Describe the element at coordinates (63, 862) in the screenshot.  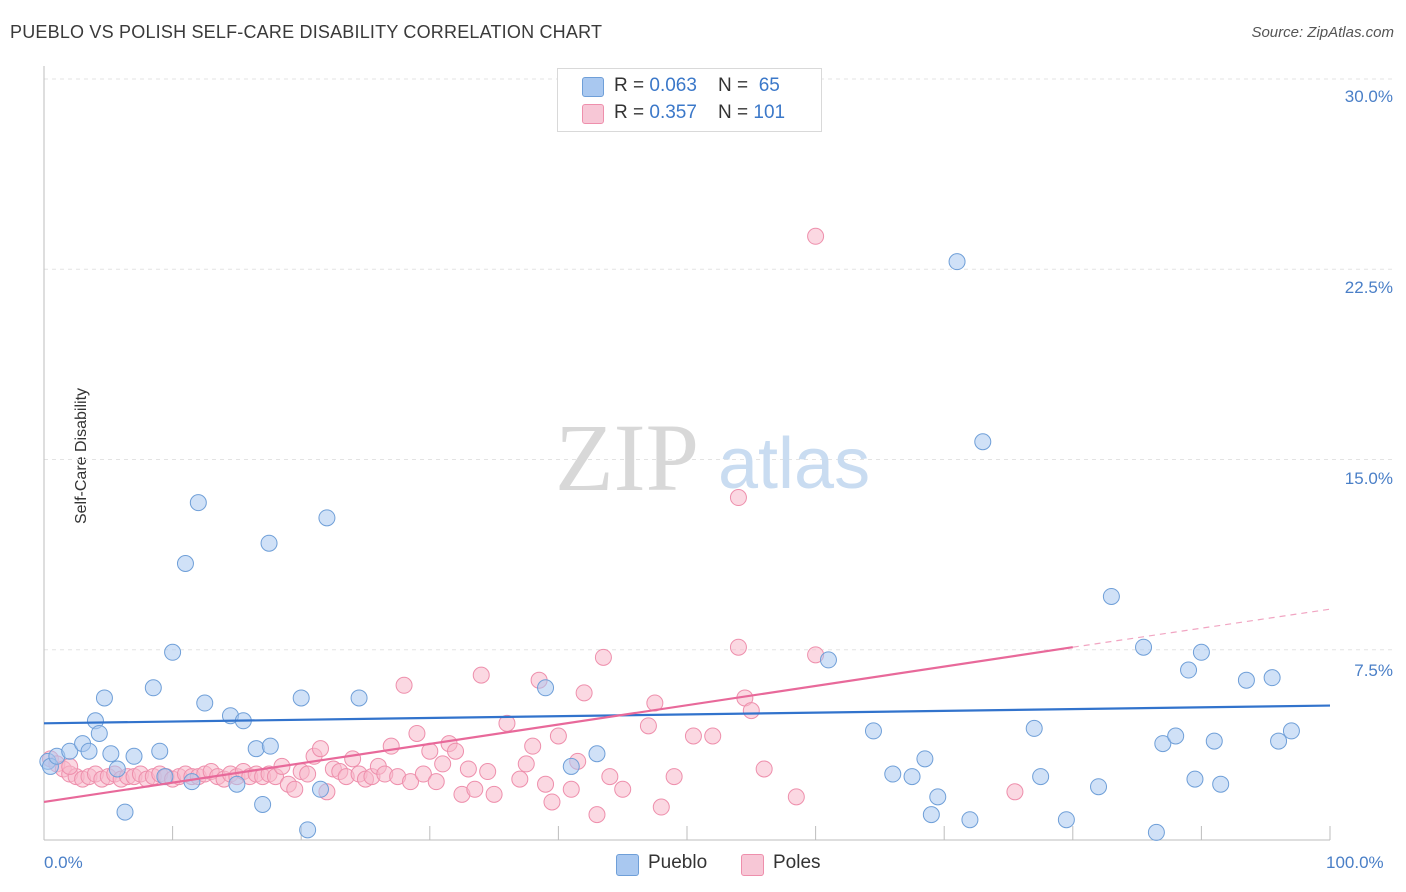
I see `x-tick-label: 0.0%` at that location.